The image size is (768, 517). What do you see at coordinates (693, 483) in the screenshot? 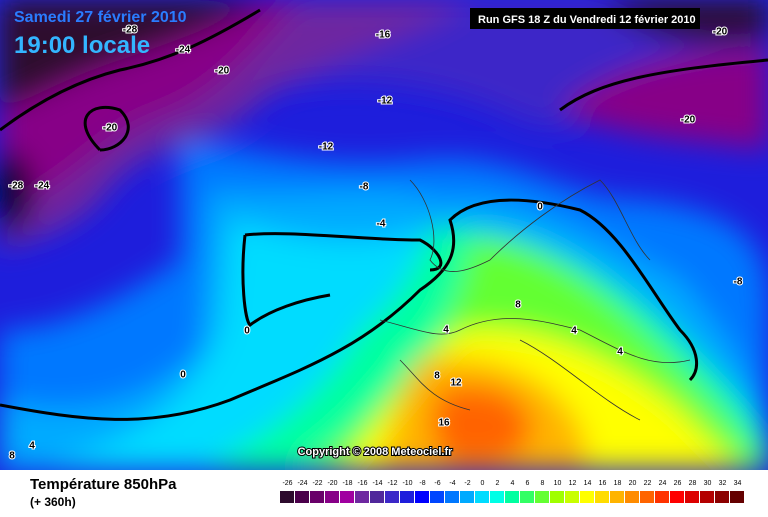
I see `scale-label: 28` at bounding box center [693, 483].